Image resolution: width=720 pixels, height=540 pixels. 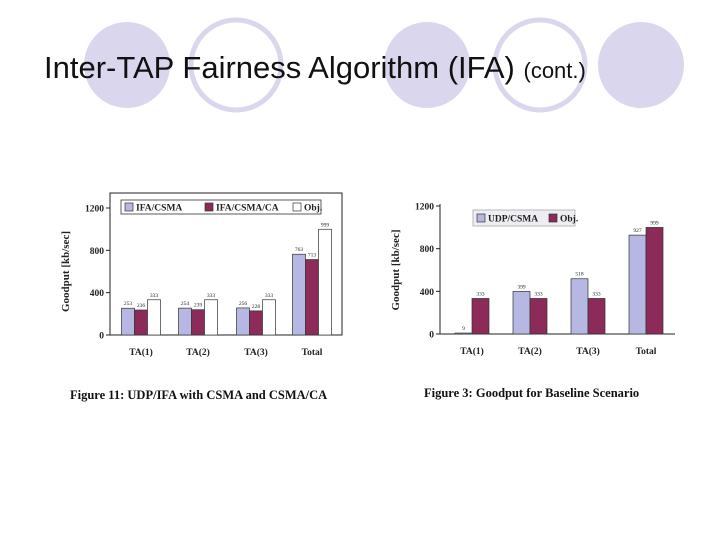 I want to click on legend-label: IFA/CSMA, so click(x=159, y=209).